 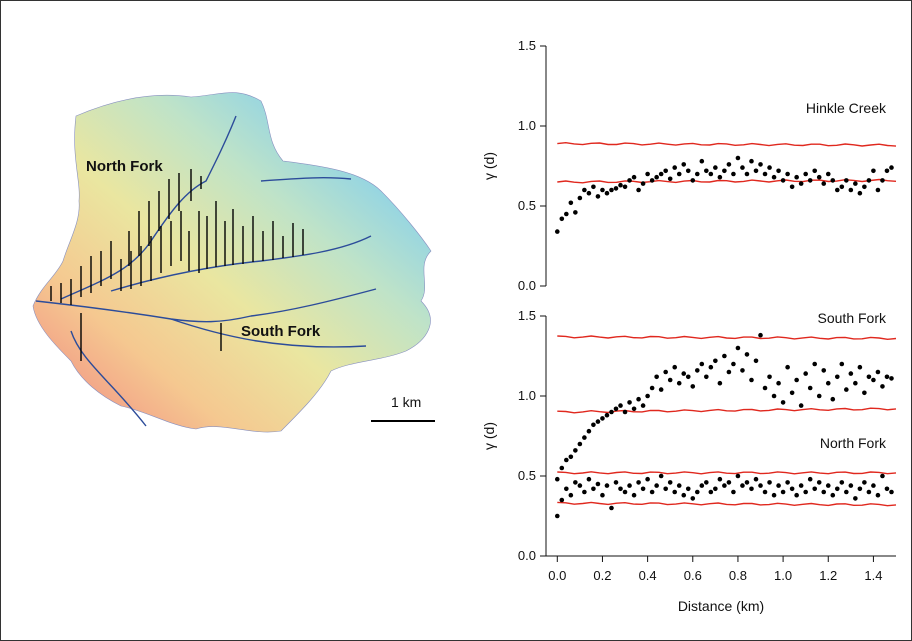 What do you see at coordinates (693, 575) in the screenshot?
I see `x-tick-label: 0.6` at bounding box center [693, 575].